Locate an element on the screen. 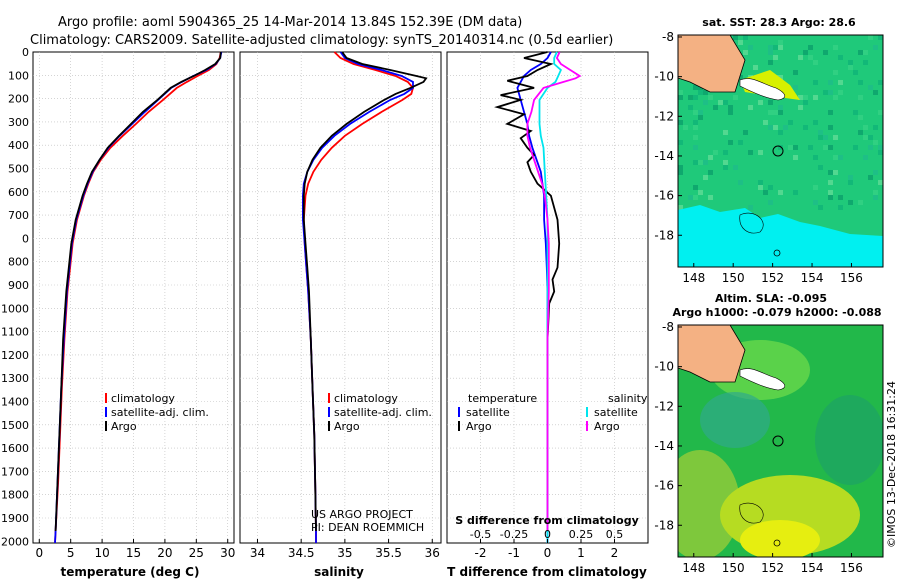  map-x-tick-label: 152 is located at coordinates (772, 568).